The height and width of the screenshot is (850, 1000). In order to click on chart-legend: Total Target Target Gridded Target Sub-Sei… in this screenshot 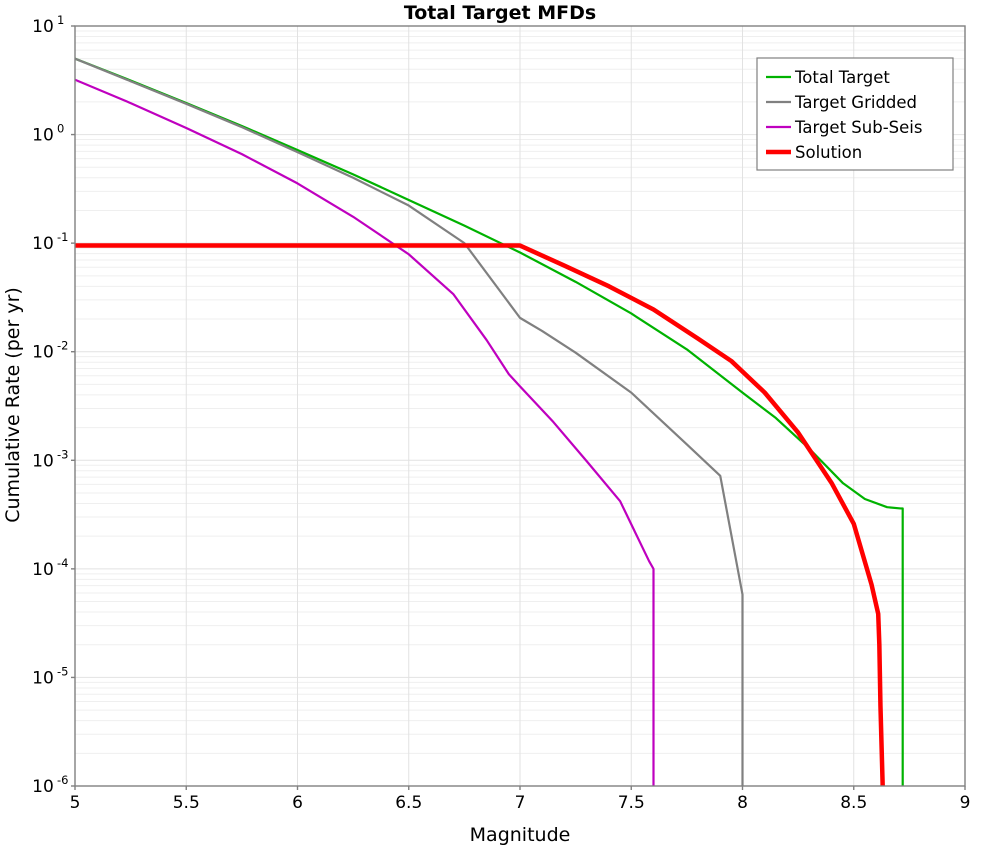, I will do `click(855, 114)`.